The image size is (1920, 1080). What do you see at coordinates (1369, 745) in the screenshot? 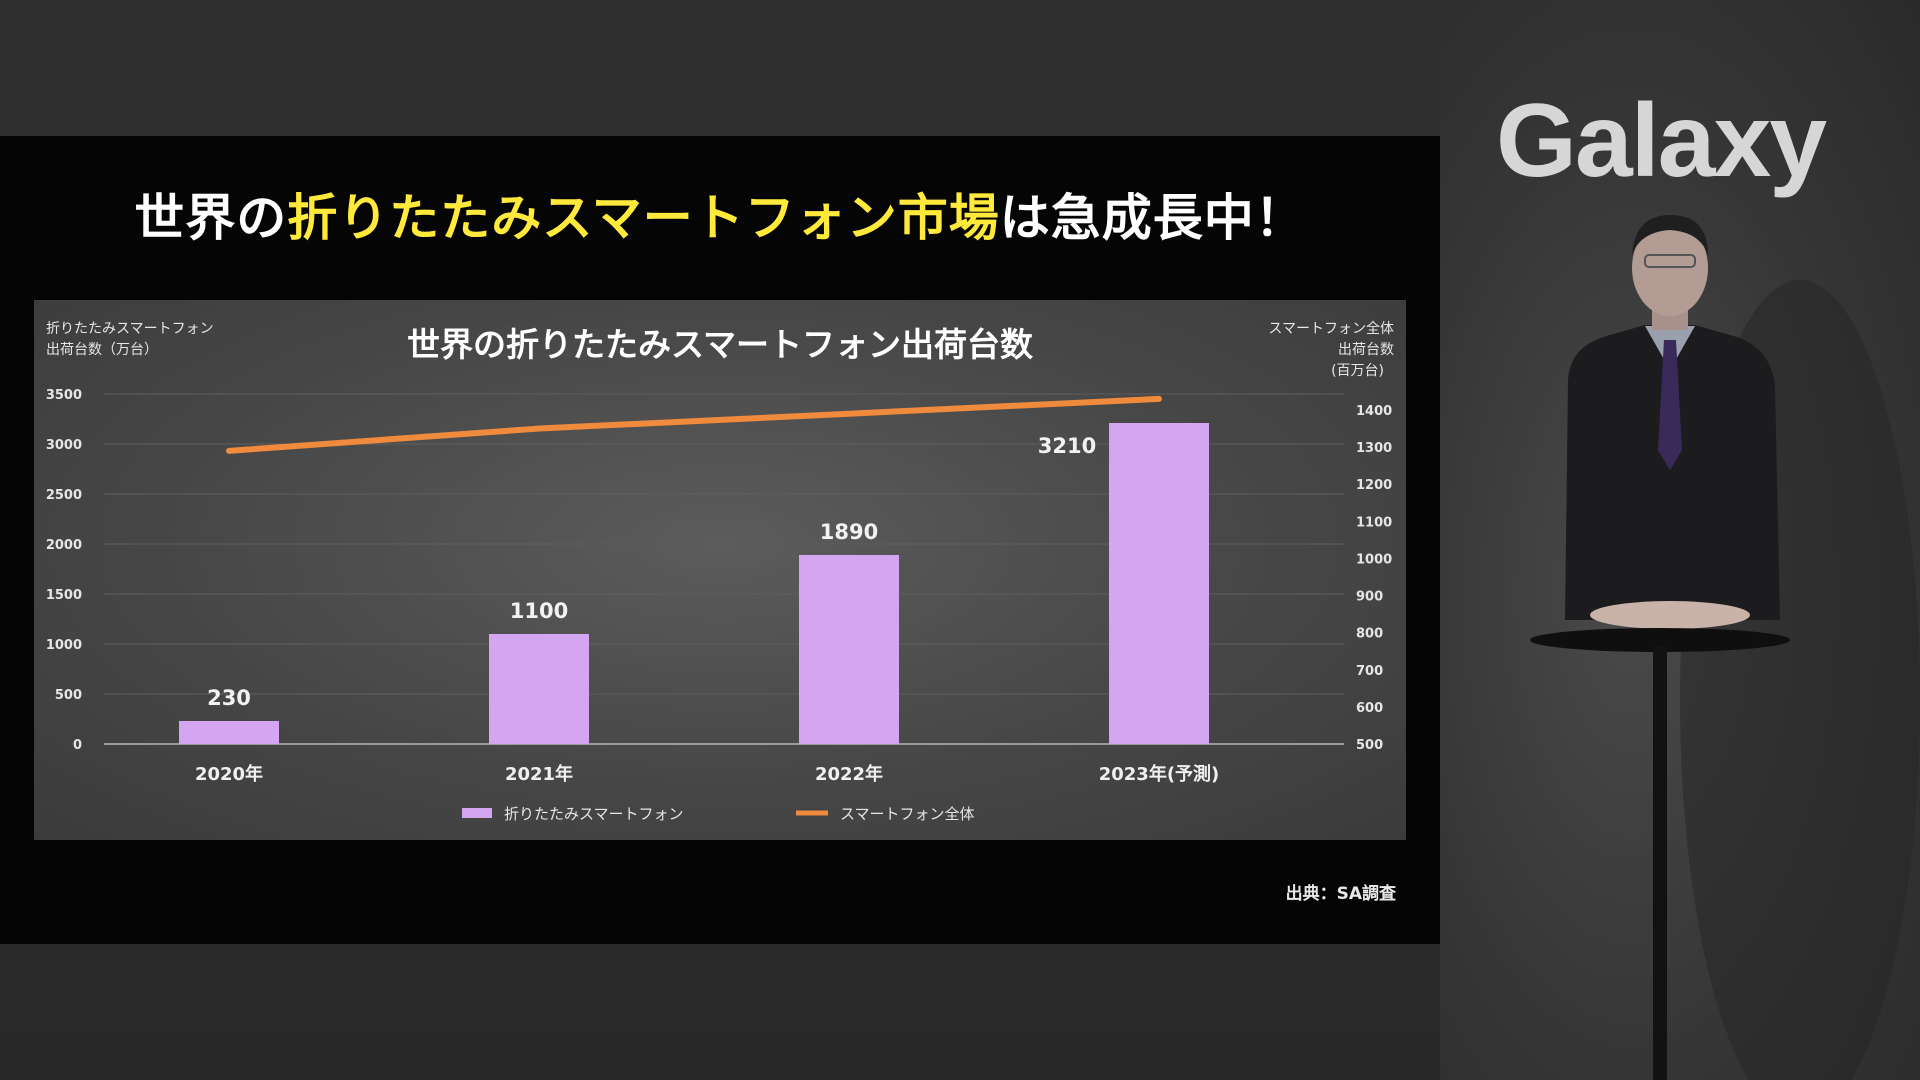
I see `y-right-tick-label: 500` at bounding box center [1369, 745].